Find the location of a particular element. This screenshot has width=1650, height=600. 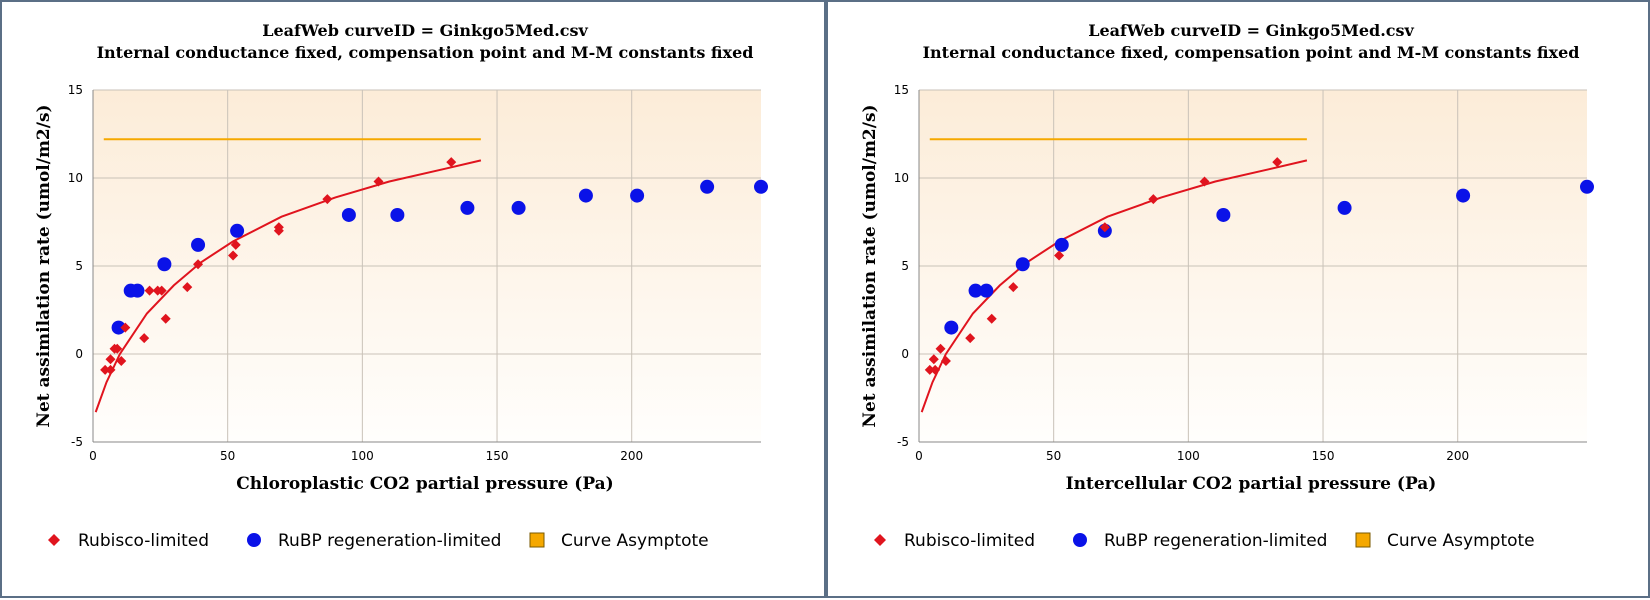

x-axis-title: Intercellular CO2 partial pressure (Pa) is located at coordinates (1251, 484).